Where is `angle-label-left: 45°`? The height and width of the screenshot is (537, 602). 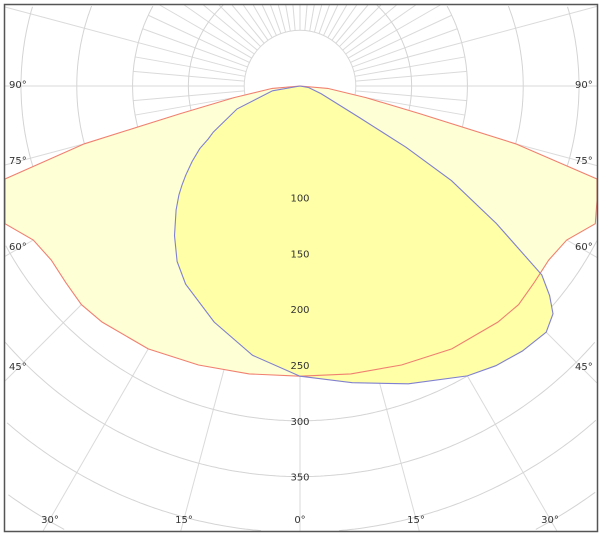
angle-label-left: 45° is located at coordinates (18, 367).